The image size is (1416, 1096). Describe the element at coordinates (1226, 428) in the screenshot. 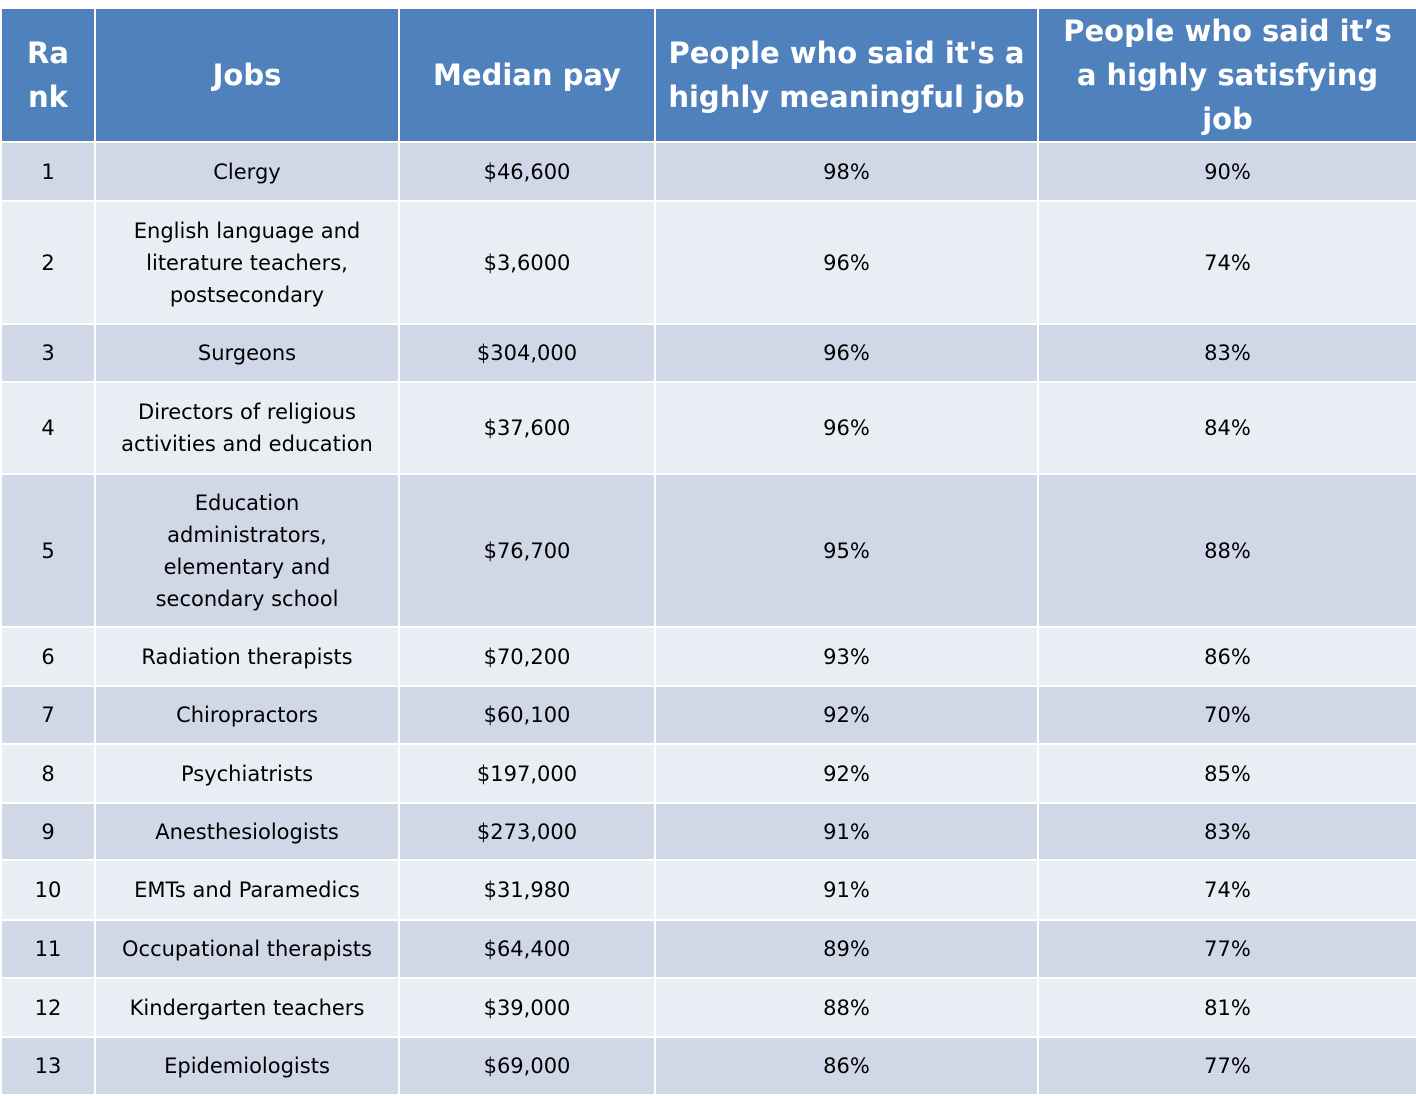

I see `table-cell: 84%` at that location.